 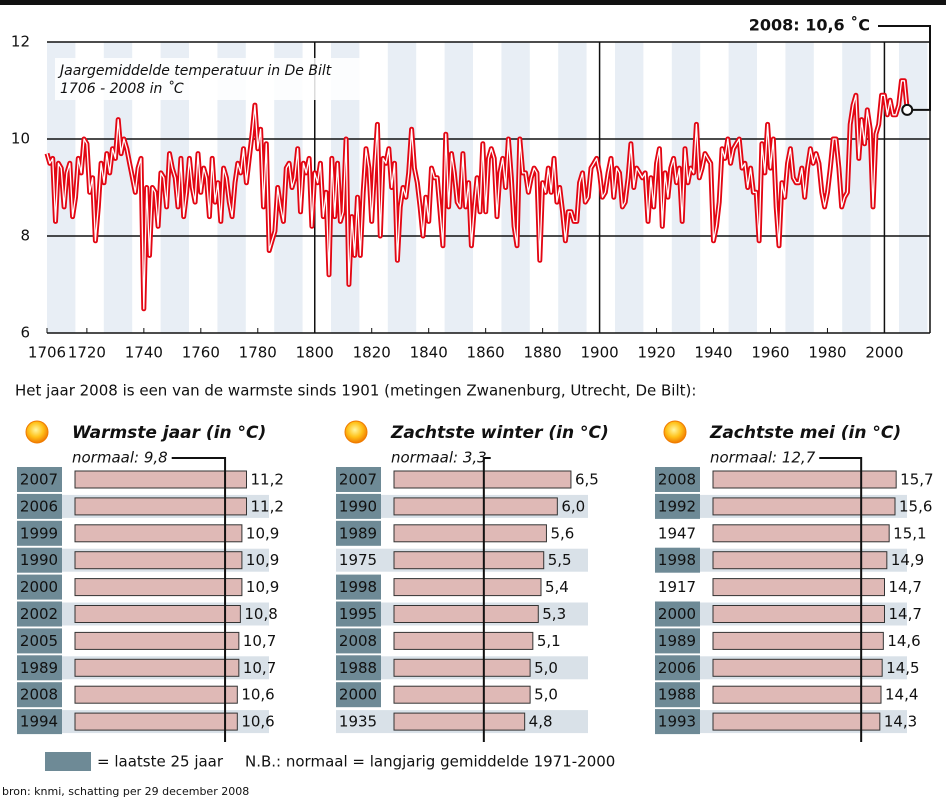 What do you see at coordinates (47, 353) in the screenshot?
I see `x-tick-label: 1706` at bounding box center [47, 353].